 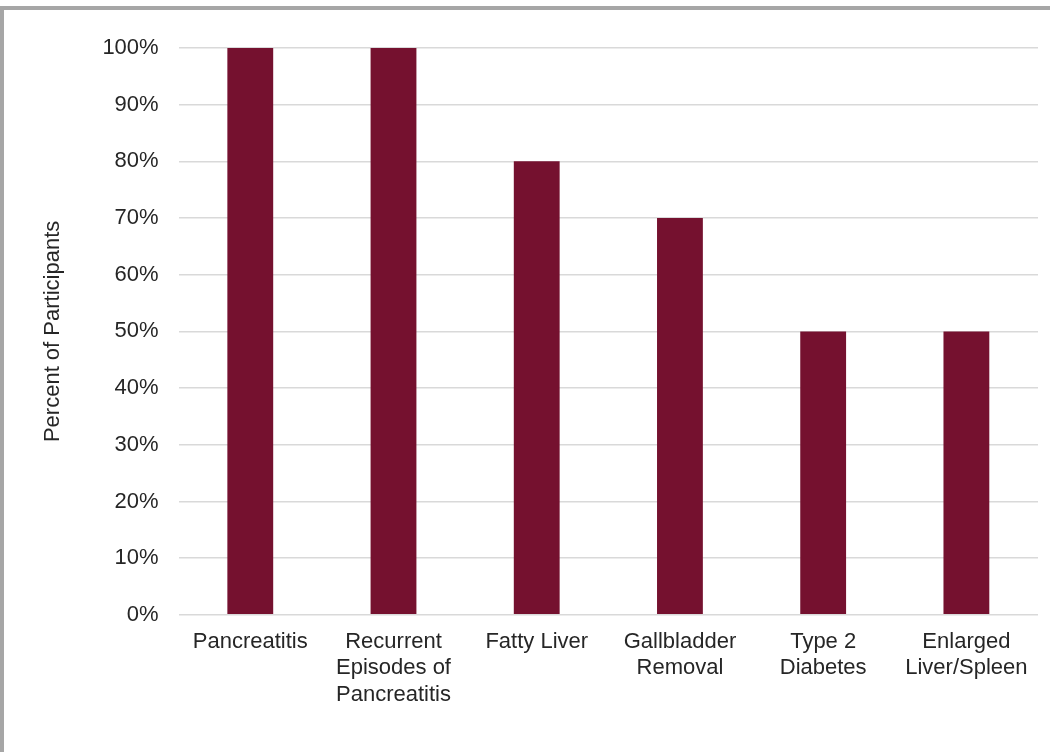 I want to click on x-tick-label: Fatty Liver, so click(x=537, y=641).